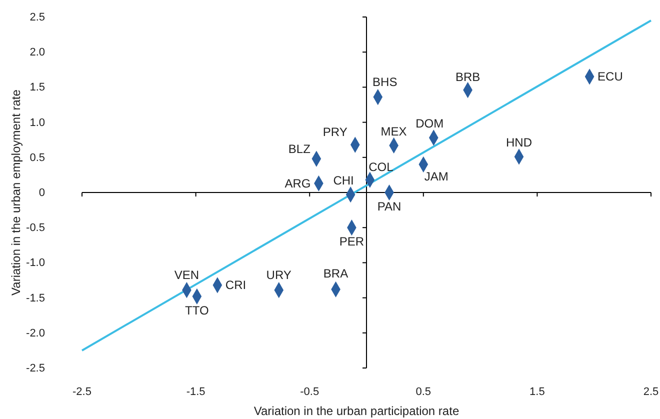  I want to click on x-tick-label: -0.5, so click(310, 392).